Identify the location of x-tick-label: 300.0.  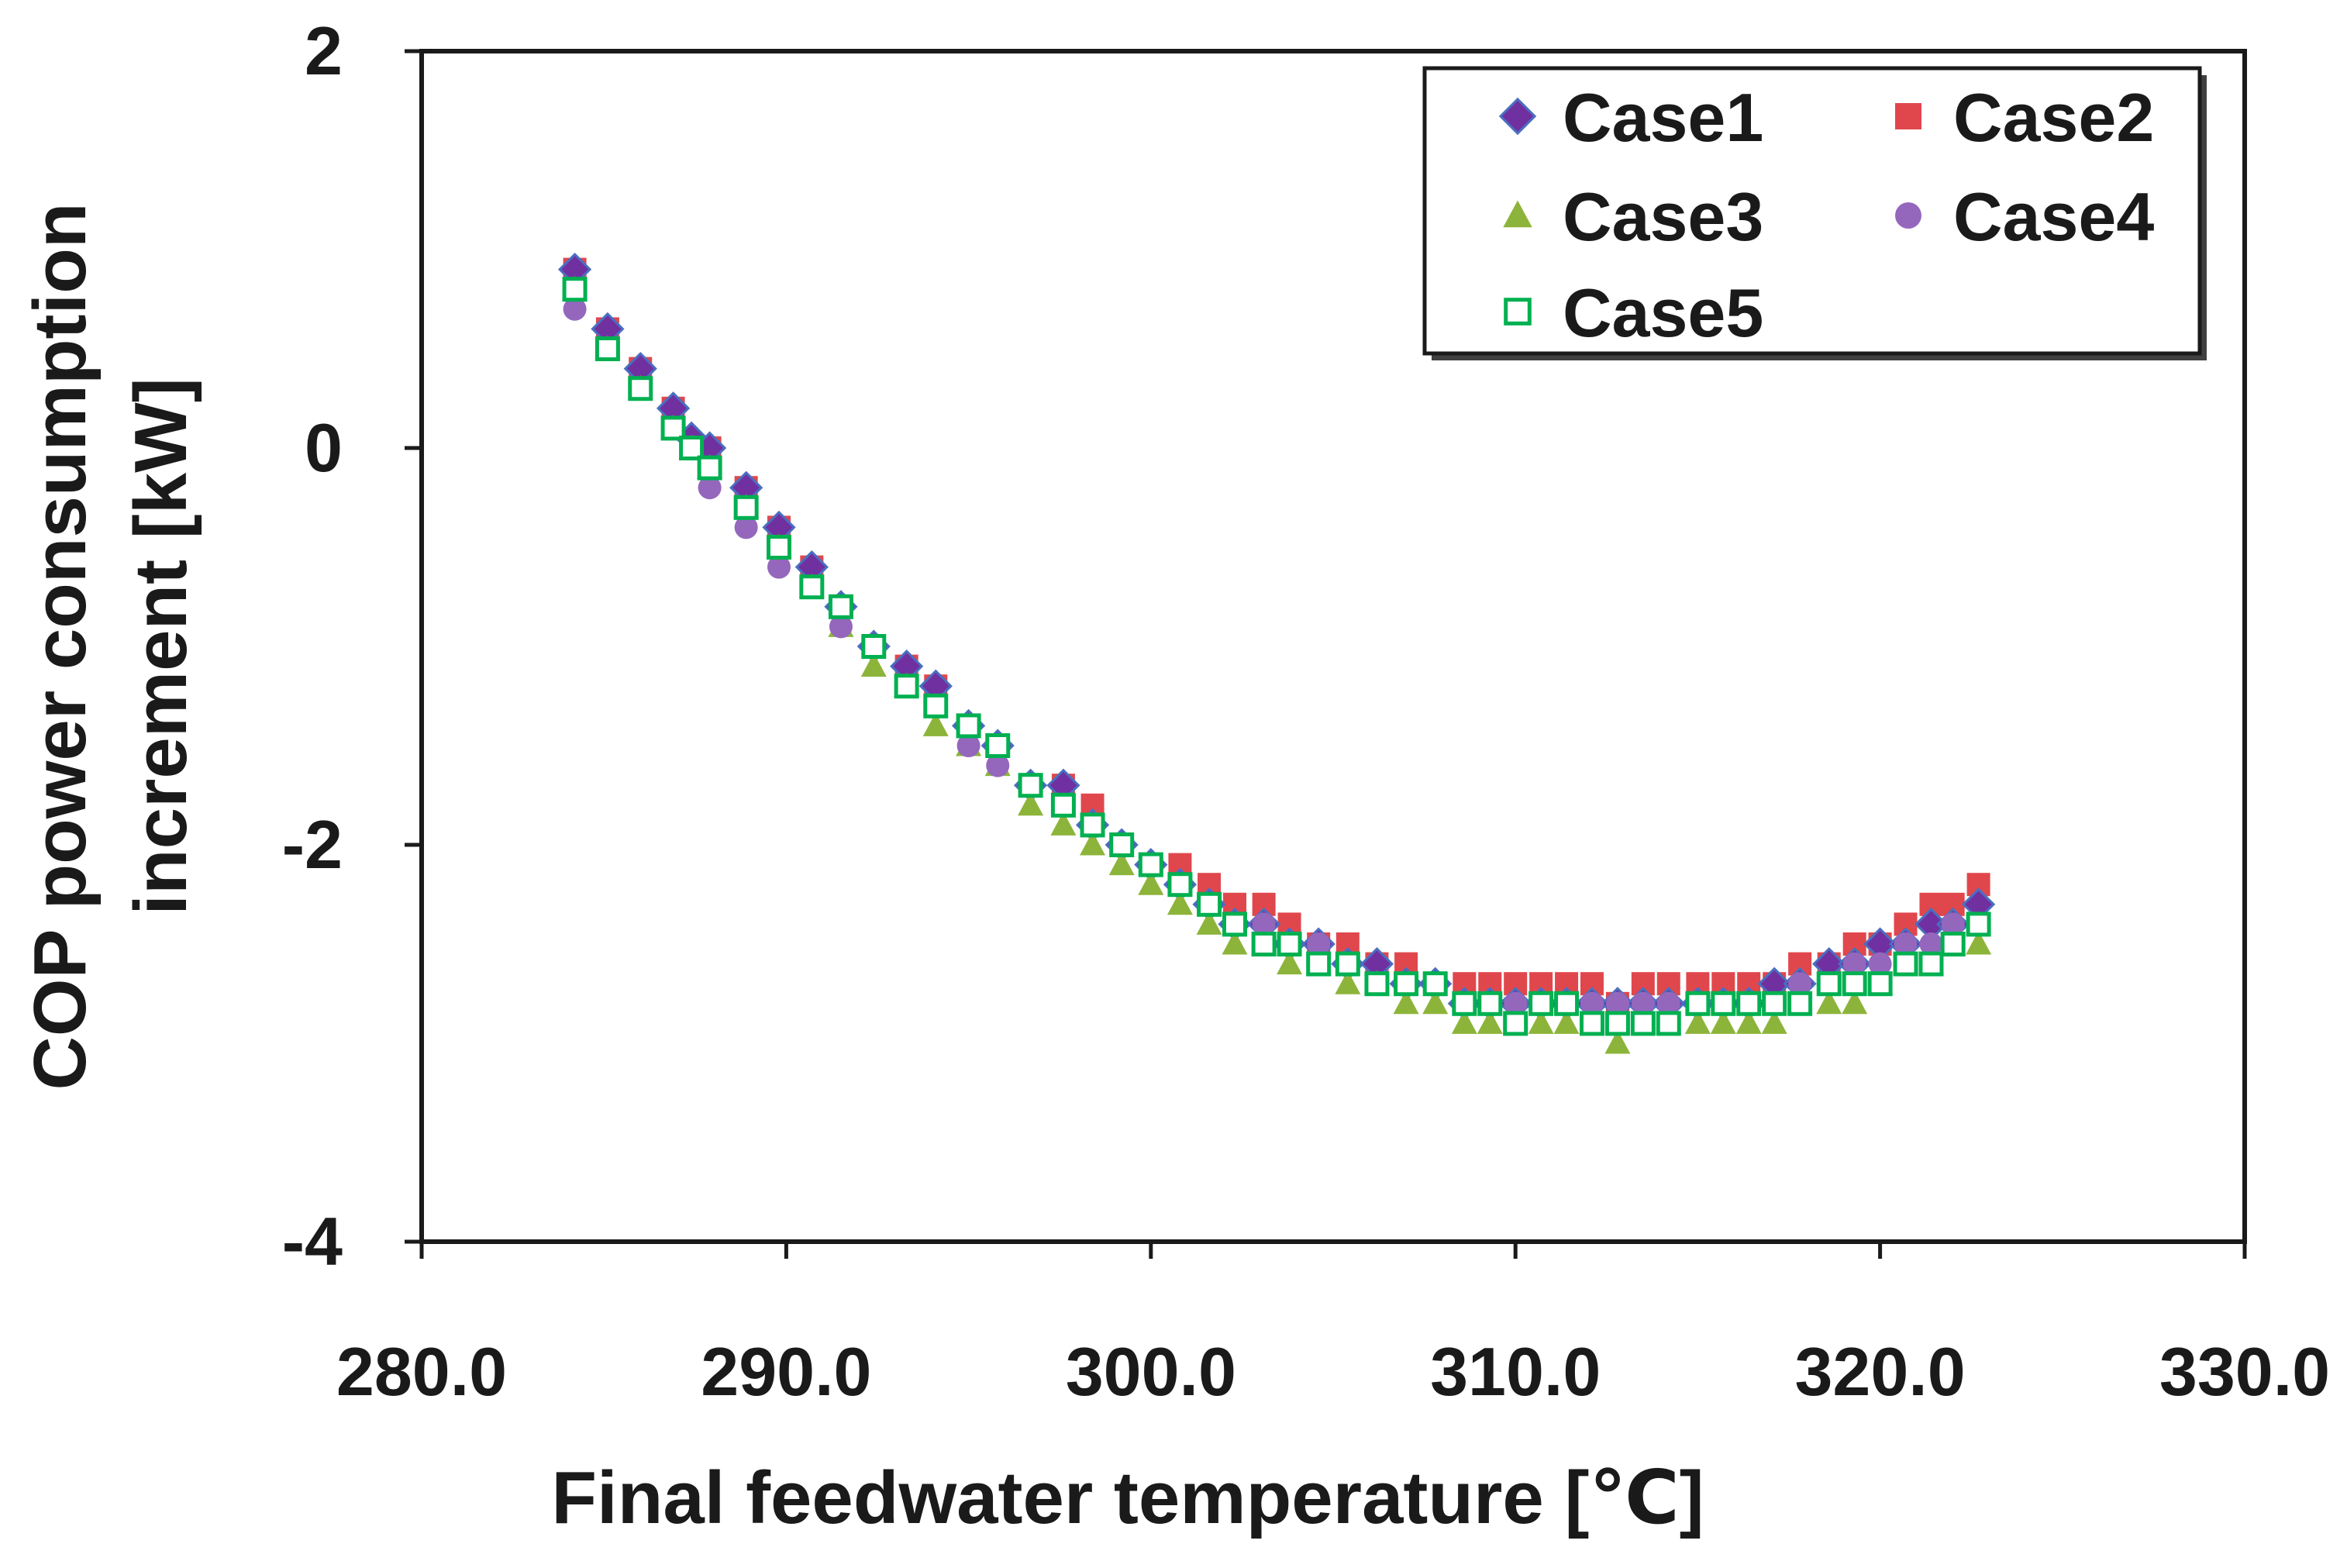
(1151, 1371).